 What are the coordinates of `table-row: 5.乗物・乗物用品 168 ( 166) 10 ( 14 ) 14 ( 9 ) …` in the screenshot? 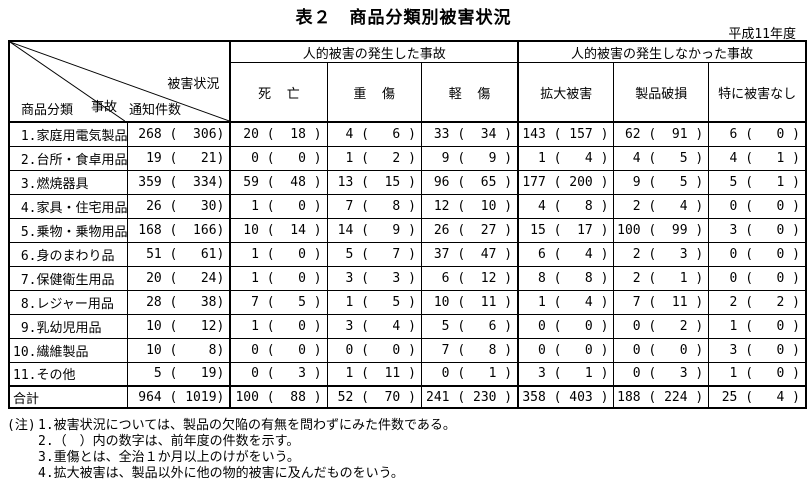 It's located at (407, 230).